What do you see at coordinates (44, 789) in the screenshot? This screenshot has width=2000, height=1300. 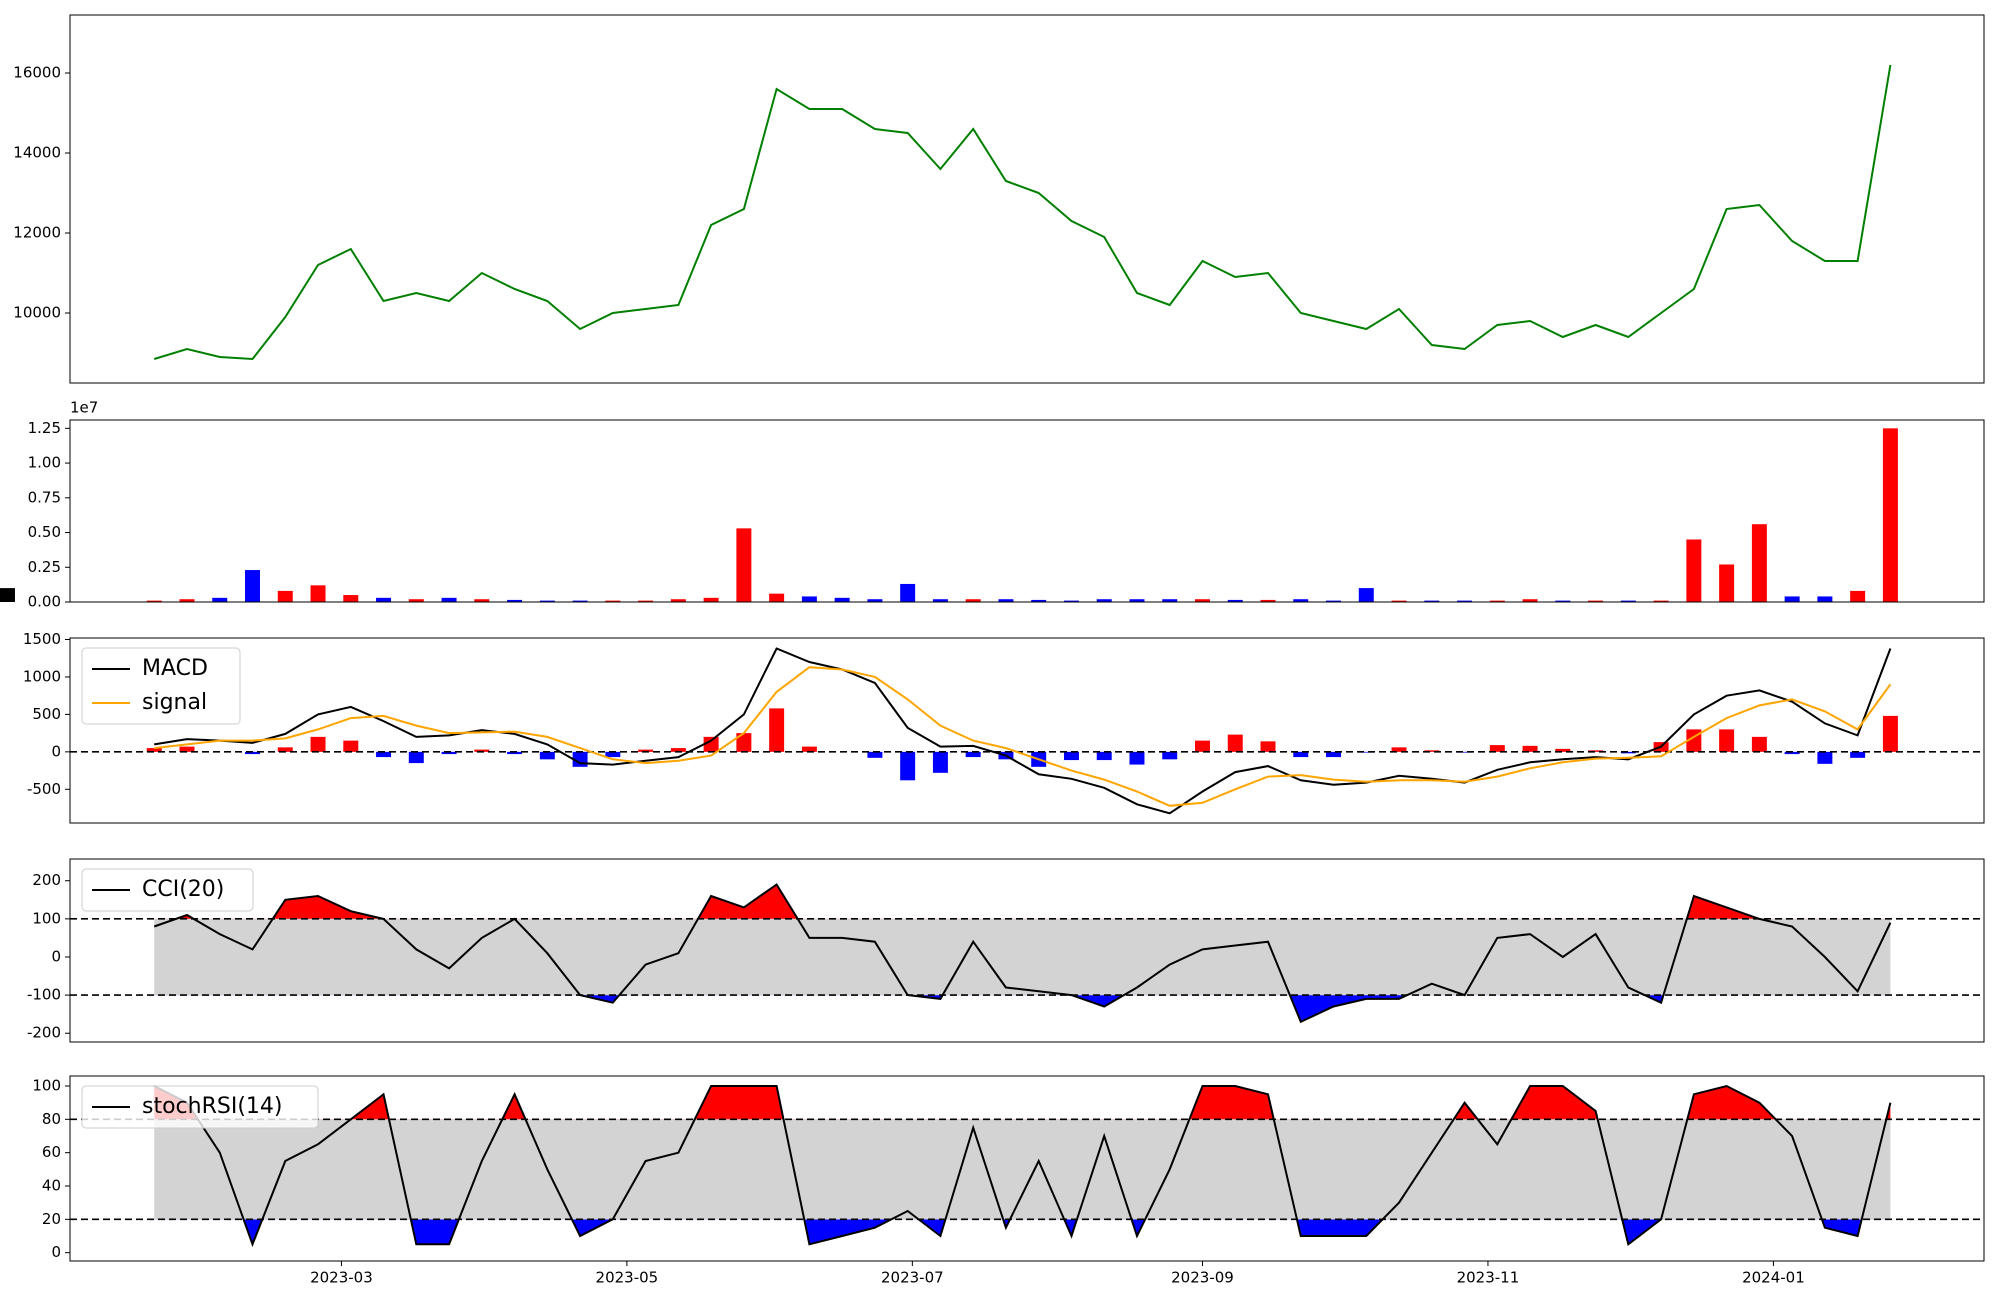 I see `y-tick-label: -500` at bounding box center [44, 789].